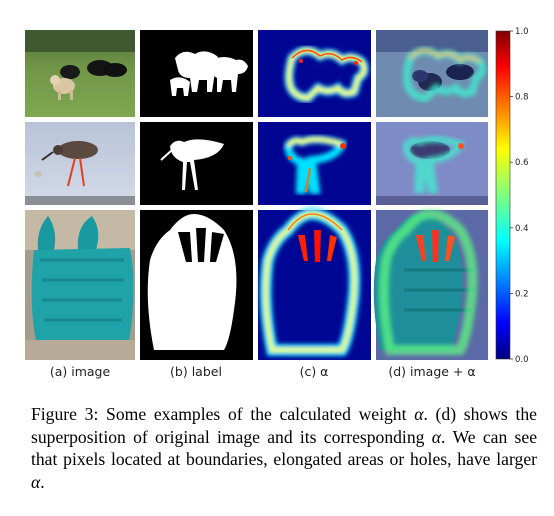  Describe the element at coordinates (196, 285) in the screenshot. I see `bag-label` at that location.